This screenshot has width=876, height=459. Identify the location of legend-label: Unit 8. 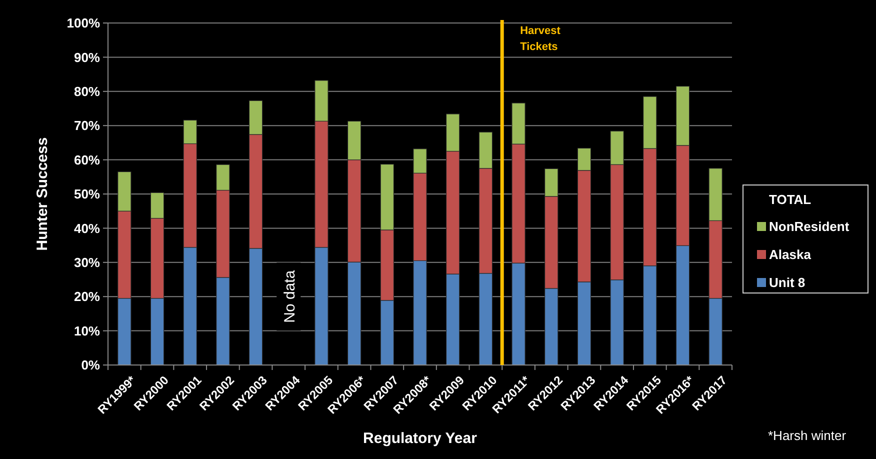
(787, 282).